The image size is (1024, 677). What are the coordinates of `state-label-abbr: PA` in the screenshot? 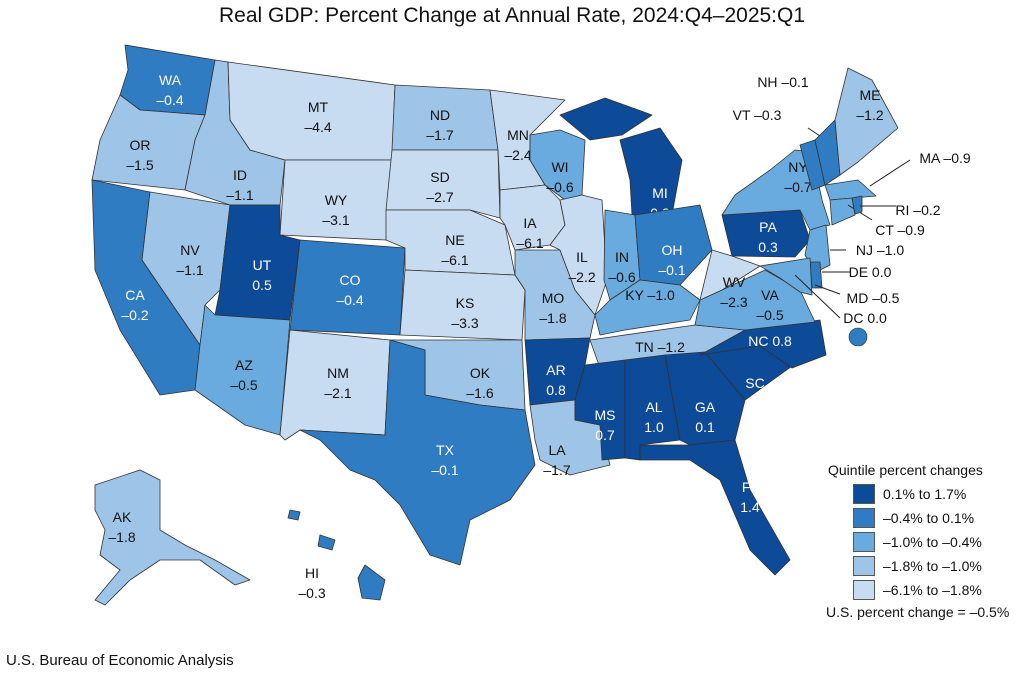 It's located at (768, 227).